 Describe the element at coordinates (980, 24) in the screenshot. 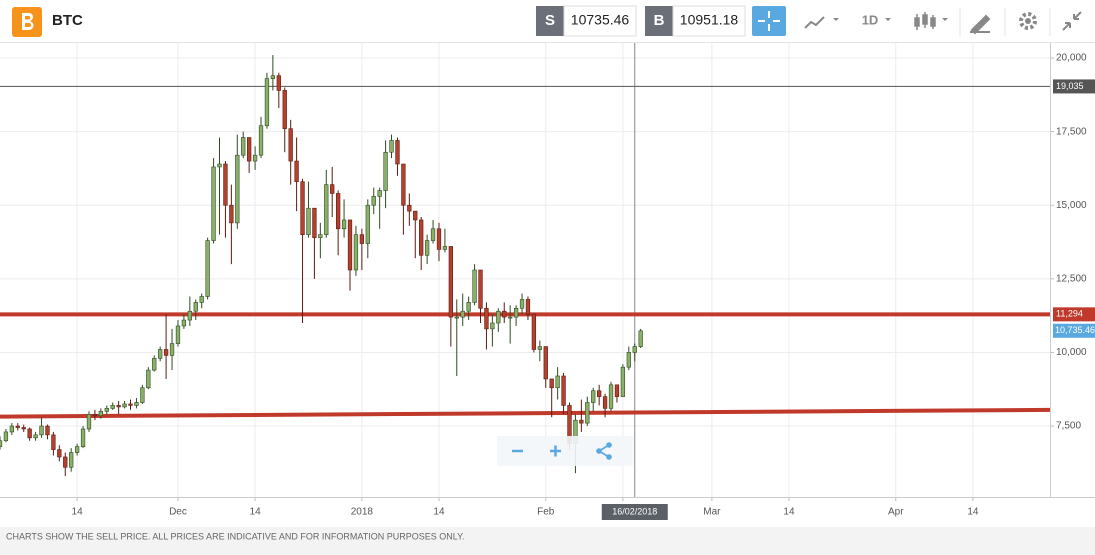

I see `draw-tool-icon` at that location.